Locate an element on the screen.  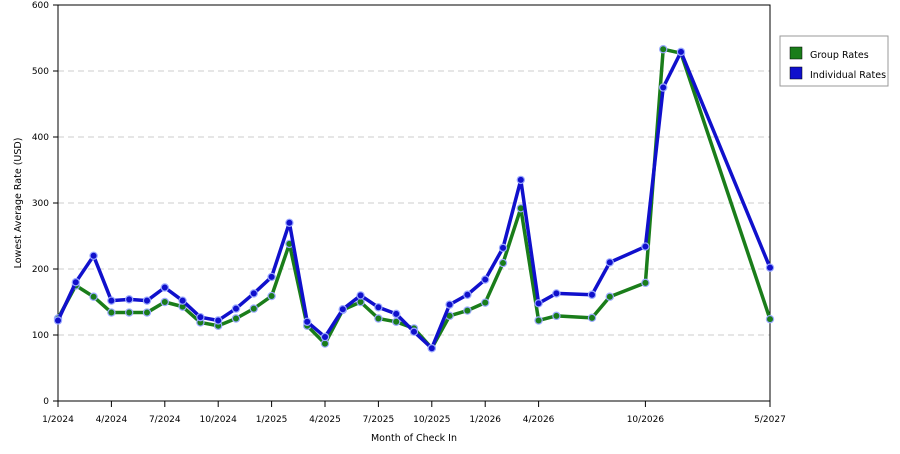
point-individual-rates-10-2026 is located at coordinates (645, 246).